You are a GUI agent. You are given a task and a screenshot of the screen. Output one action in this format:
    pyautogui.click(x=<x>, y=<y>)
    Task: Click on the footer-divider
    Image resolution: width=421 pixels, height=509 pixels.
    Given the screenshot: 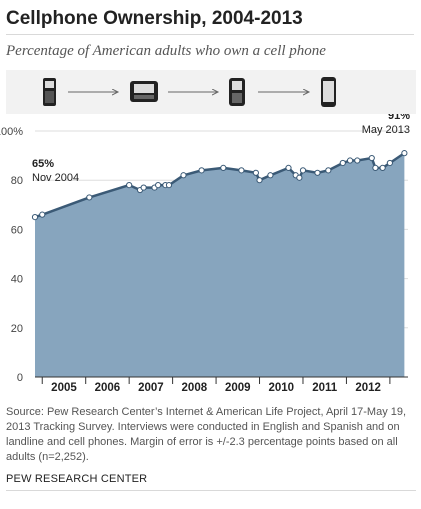 What is the action you would take?
    pyautogui.click(x=211, y=490)
    